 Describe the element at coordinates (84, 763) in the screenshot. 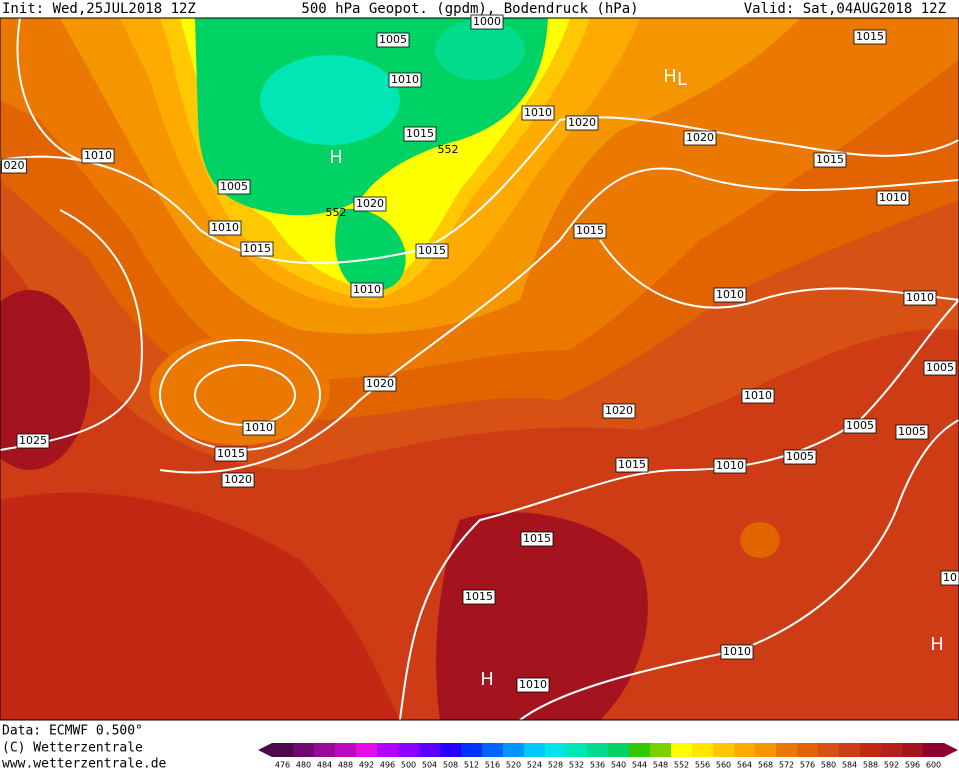

I see `website: www.wetterzentrale.de` at that location.